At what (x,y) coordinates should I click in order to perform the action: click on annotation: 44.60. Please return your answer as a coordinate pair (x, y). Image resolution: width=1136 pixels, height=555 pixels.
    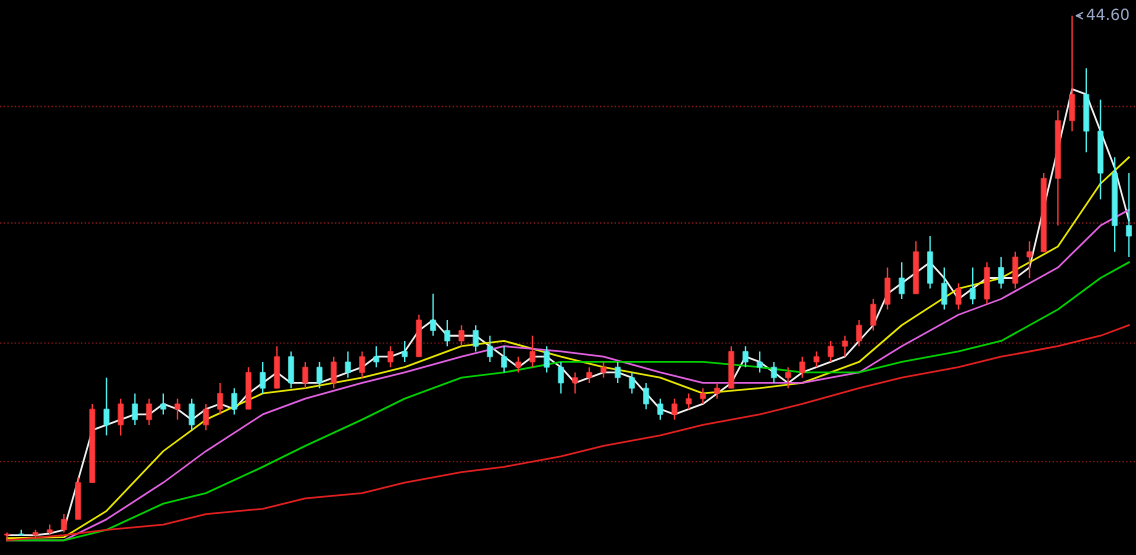
    Looking at the image, I should click on (1107, 14).